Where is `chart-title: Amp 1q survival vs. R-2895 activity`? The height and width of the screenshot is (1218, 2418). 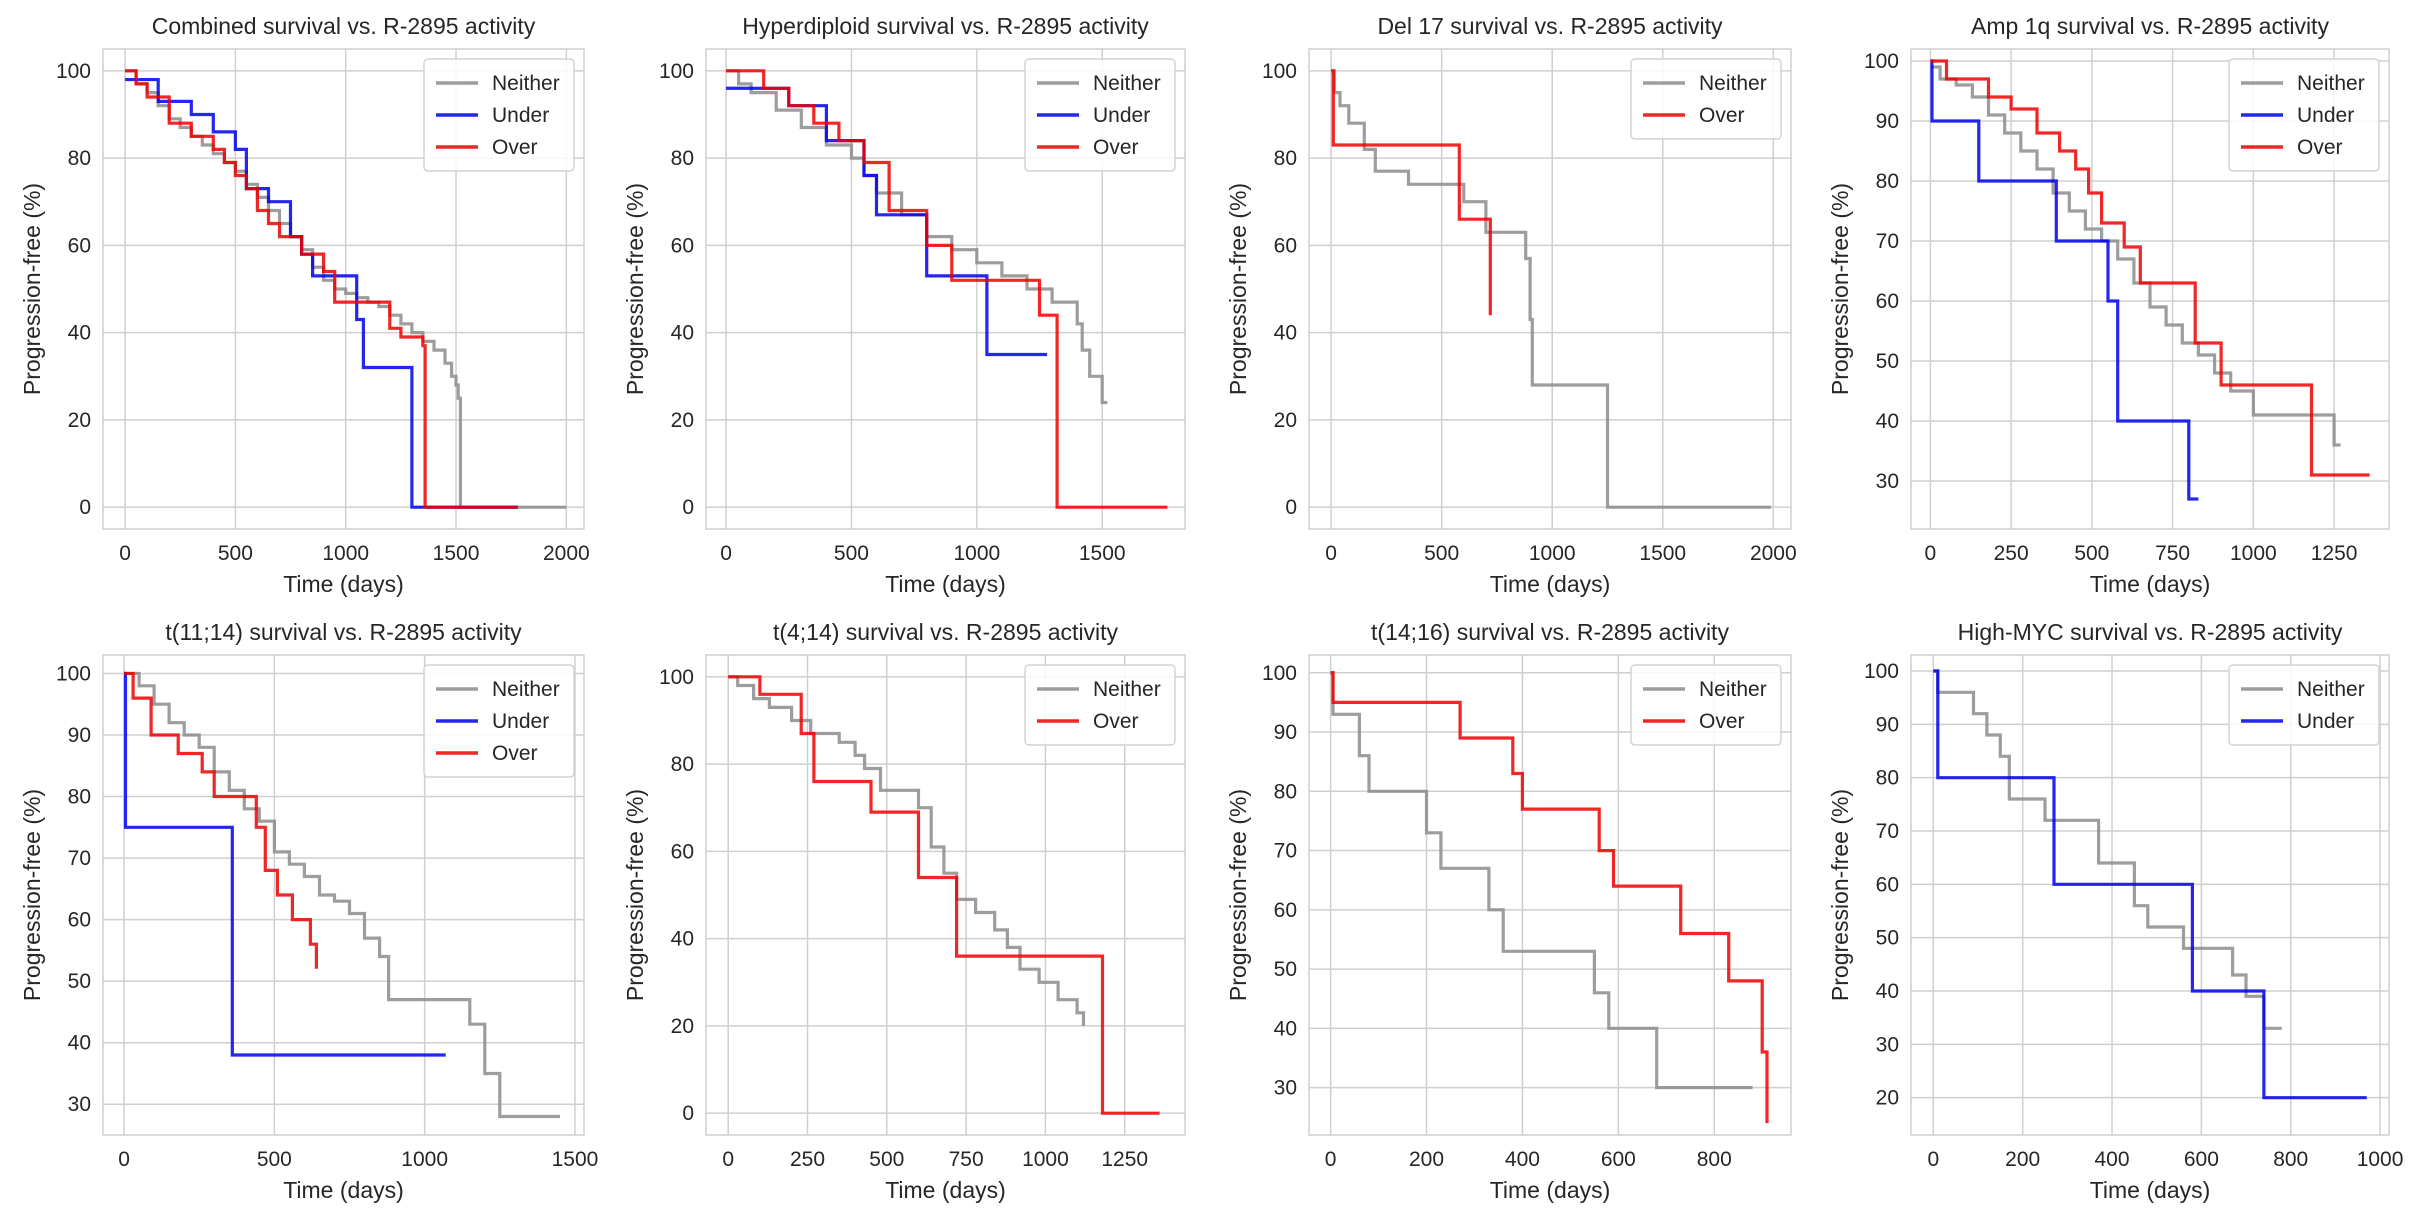
chart-title: Amp 1q survival vs. R-2895 activity is located at coordinates (2150, 26).